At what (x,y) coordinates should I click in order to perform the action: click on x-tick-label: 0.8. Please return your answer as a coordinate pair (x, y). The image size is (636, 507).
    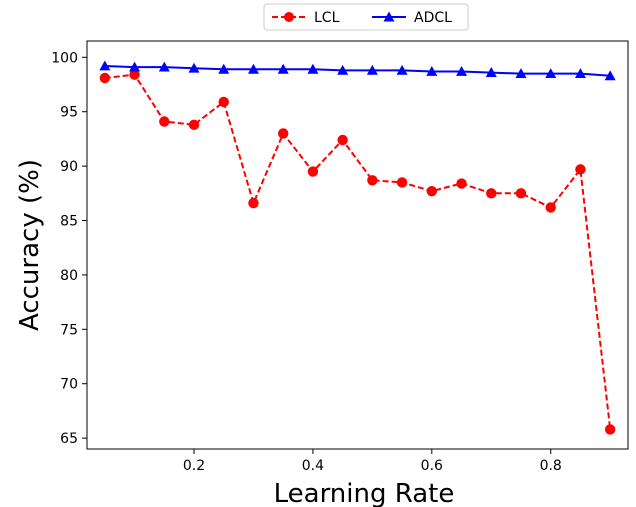
    Looking at the image, I should click on (551, 466).